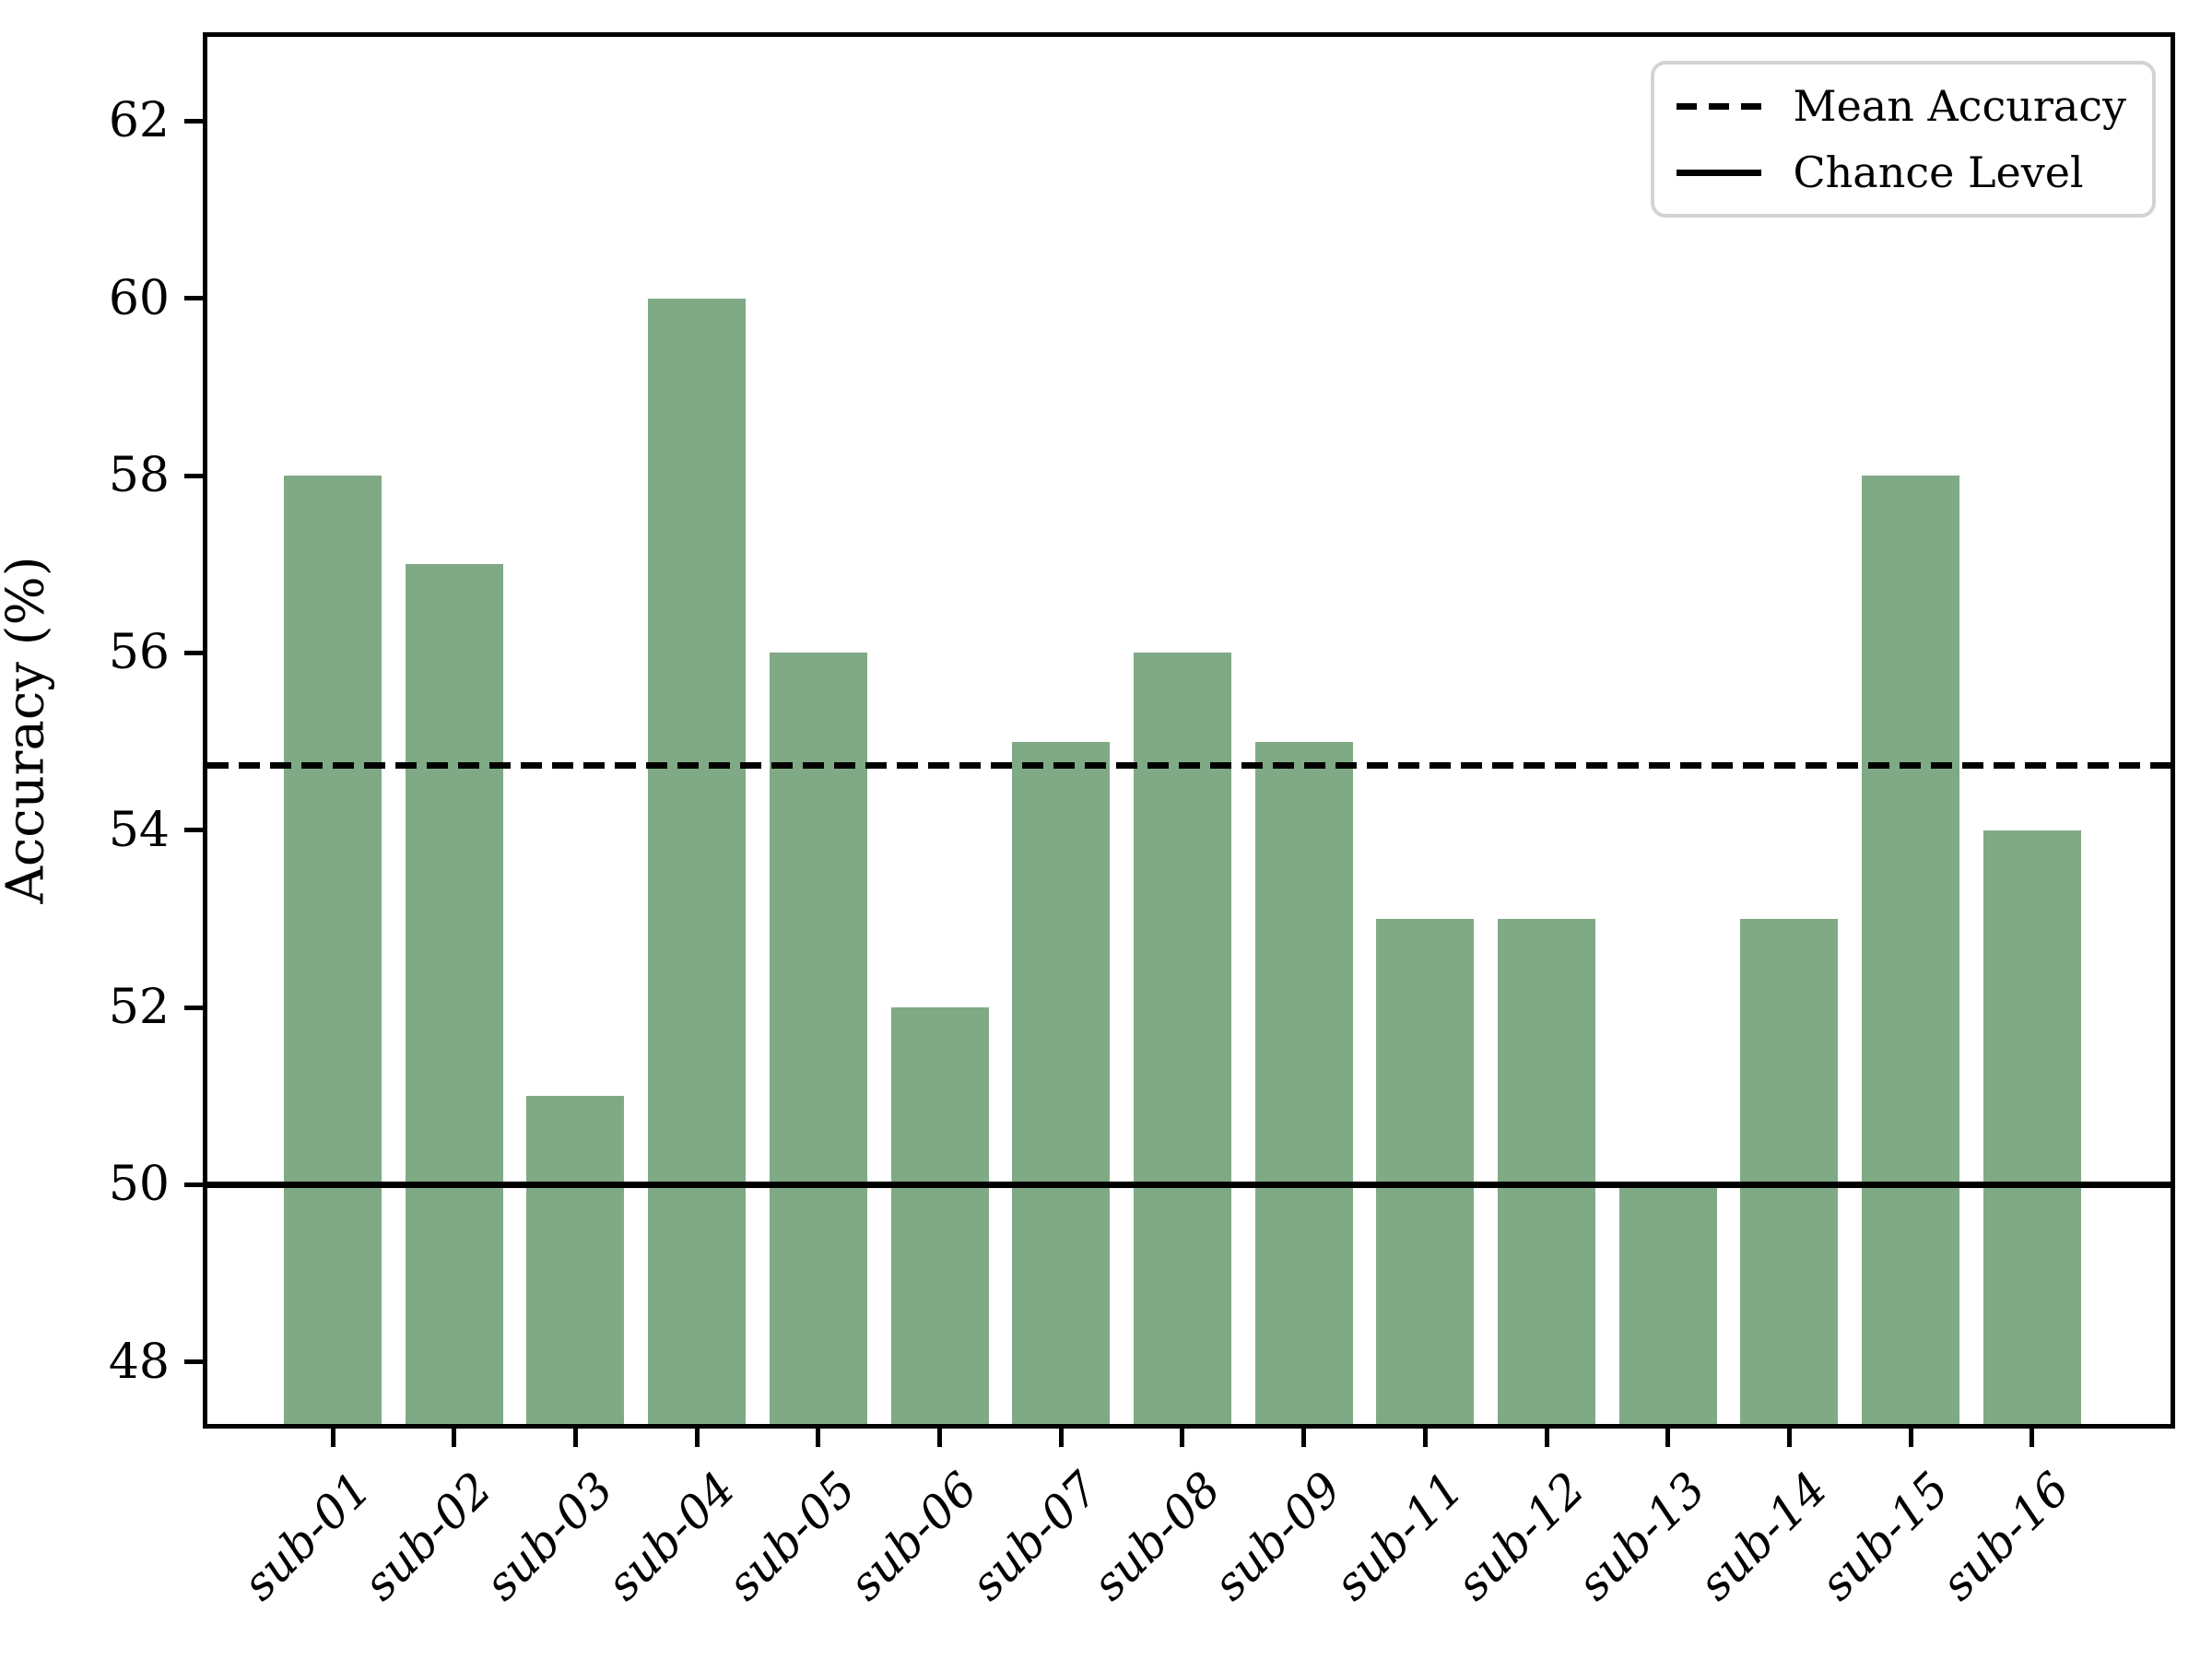  What do you see at coordinates (139, 830) in the screenshot?
I see `y-tick-label-54: 54` at bounding box center [139, 830].